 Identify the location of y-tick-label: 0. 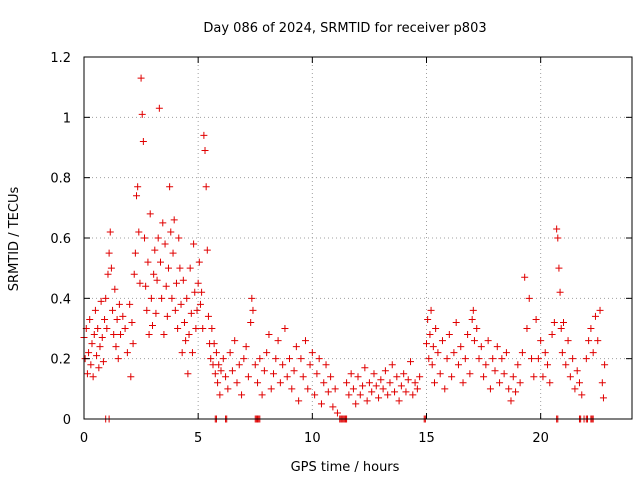
(67, 420).